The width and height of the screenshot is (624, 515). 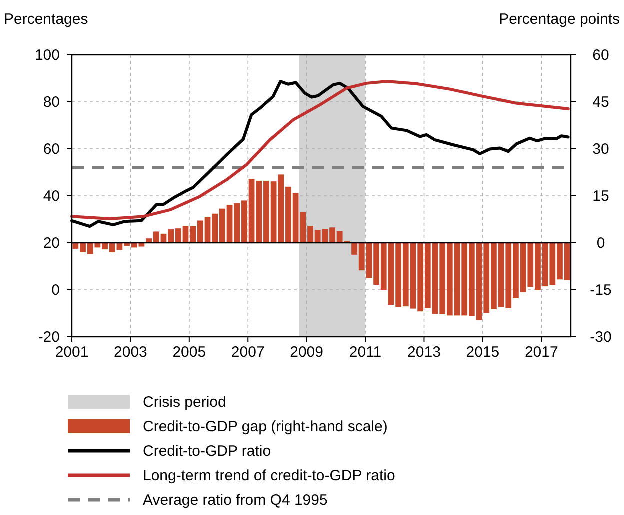 I want to click on x-tick-label: 2013, so click(x=424, y=352).